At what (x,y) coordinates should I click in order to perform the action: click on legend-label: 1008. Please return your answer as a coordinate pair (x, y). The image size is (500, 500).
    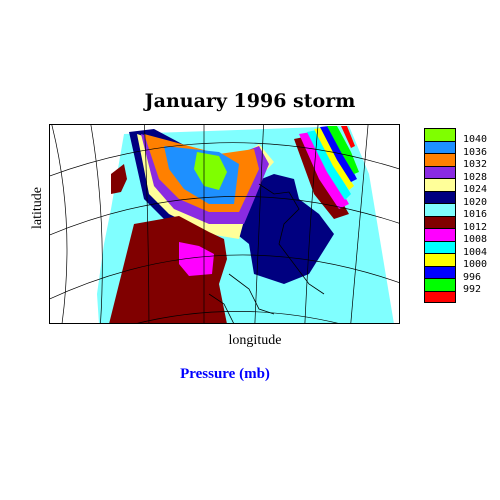
    Looking at the image, I should click on (475, 239).